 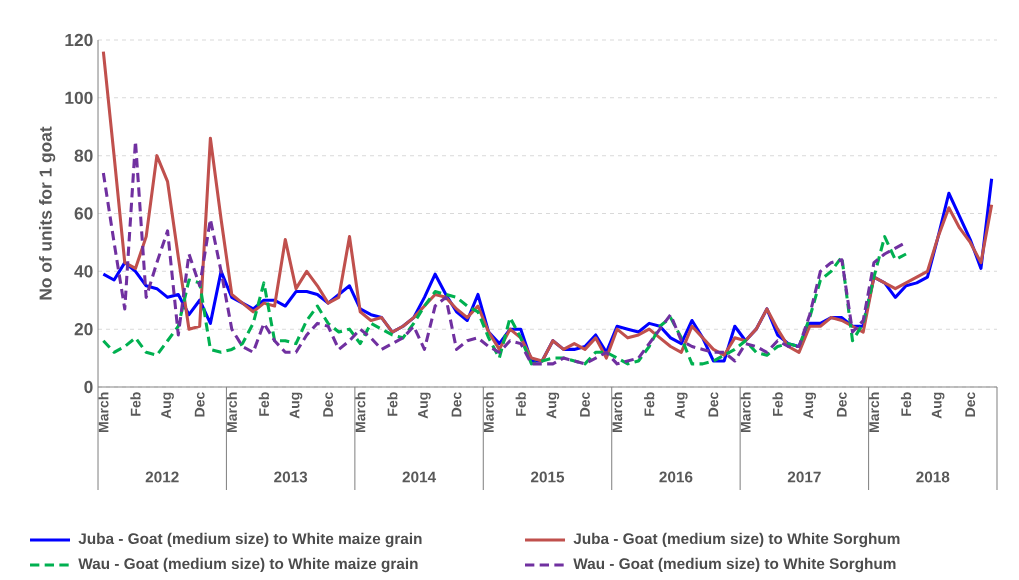 I want to click on y-tick-label: 0, so click(x=88, y=387).